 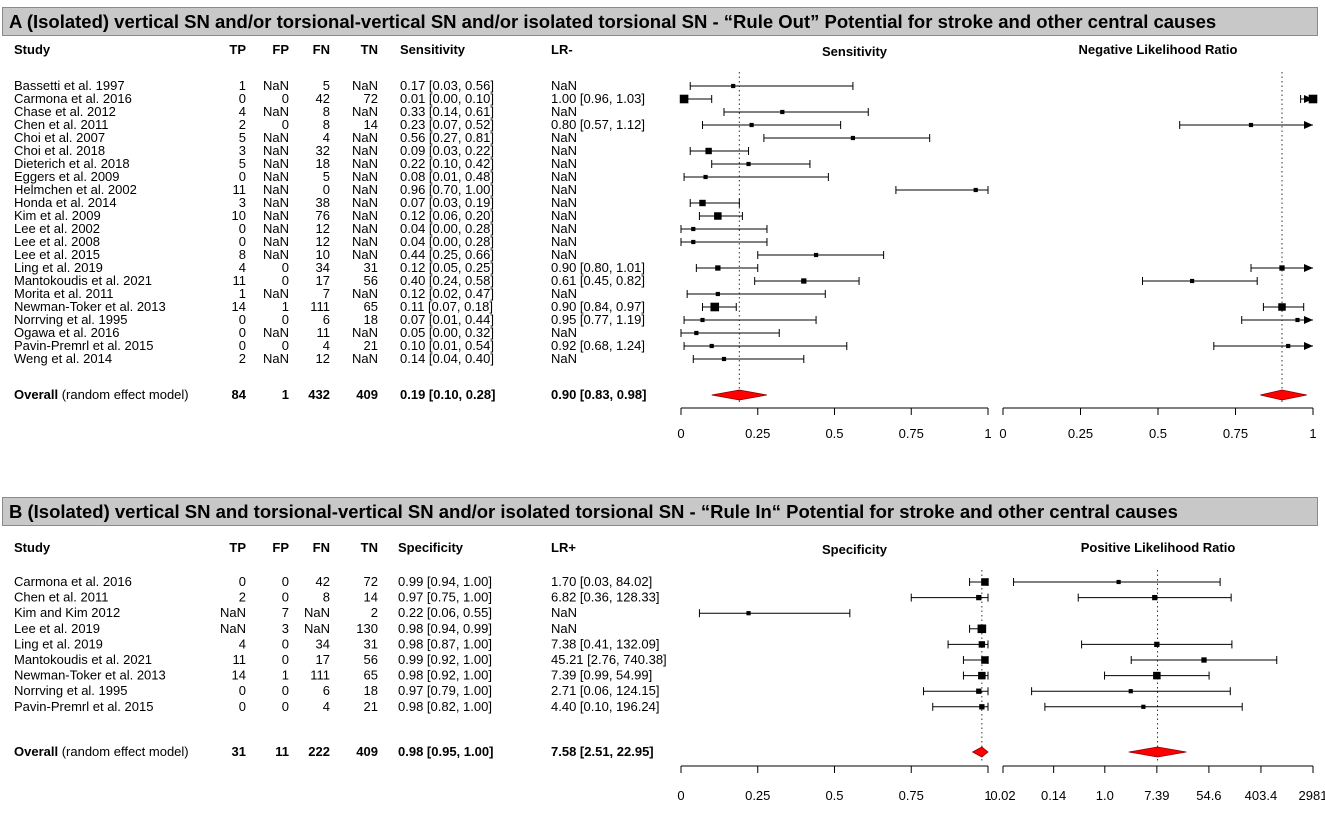 I want to click on study-estimate1: 0.01 [0.00, 0.10], so click(x=447, y=98).